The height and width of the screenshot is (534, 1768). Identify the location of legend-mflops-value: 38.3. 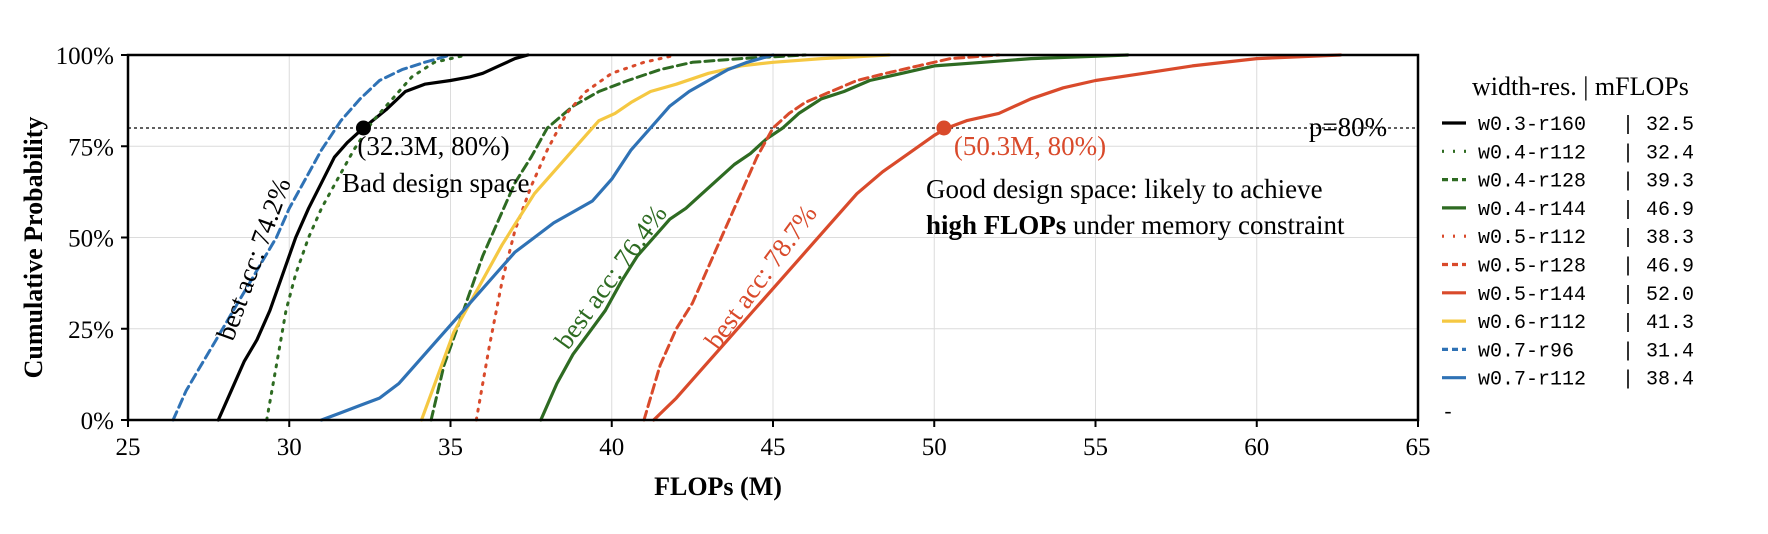
(1670, 238).